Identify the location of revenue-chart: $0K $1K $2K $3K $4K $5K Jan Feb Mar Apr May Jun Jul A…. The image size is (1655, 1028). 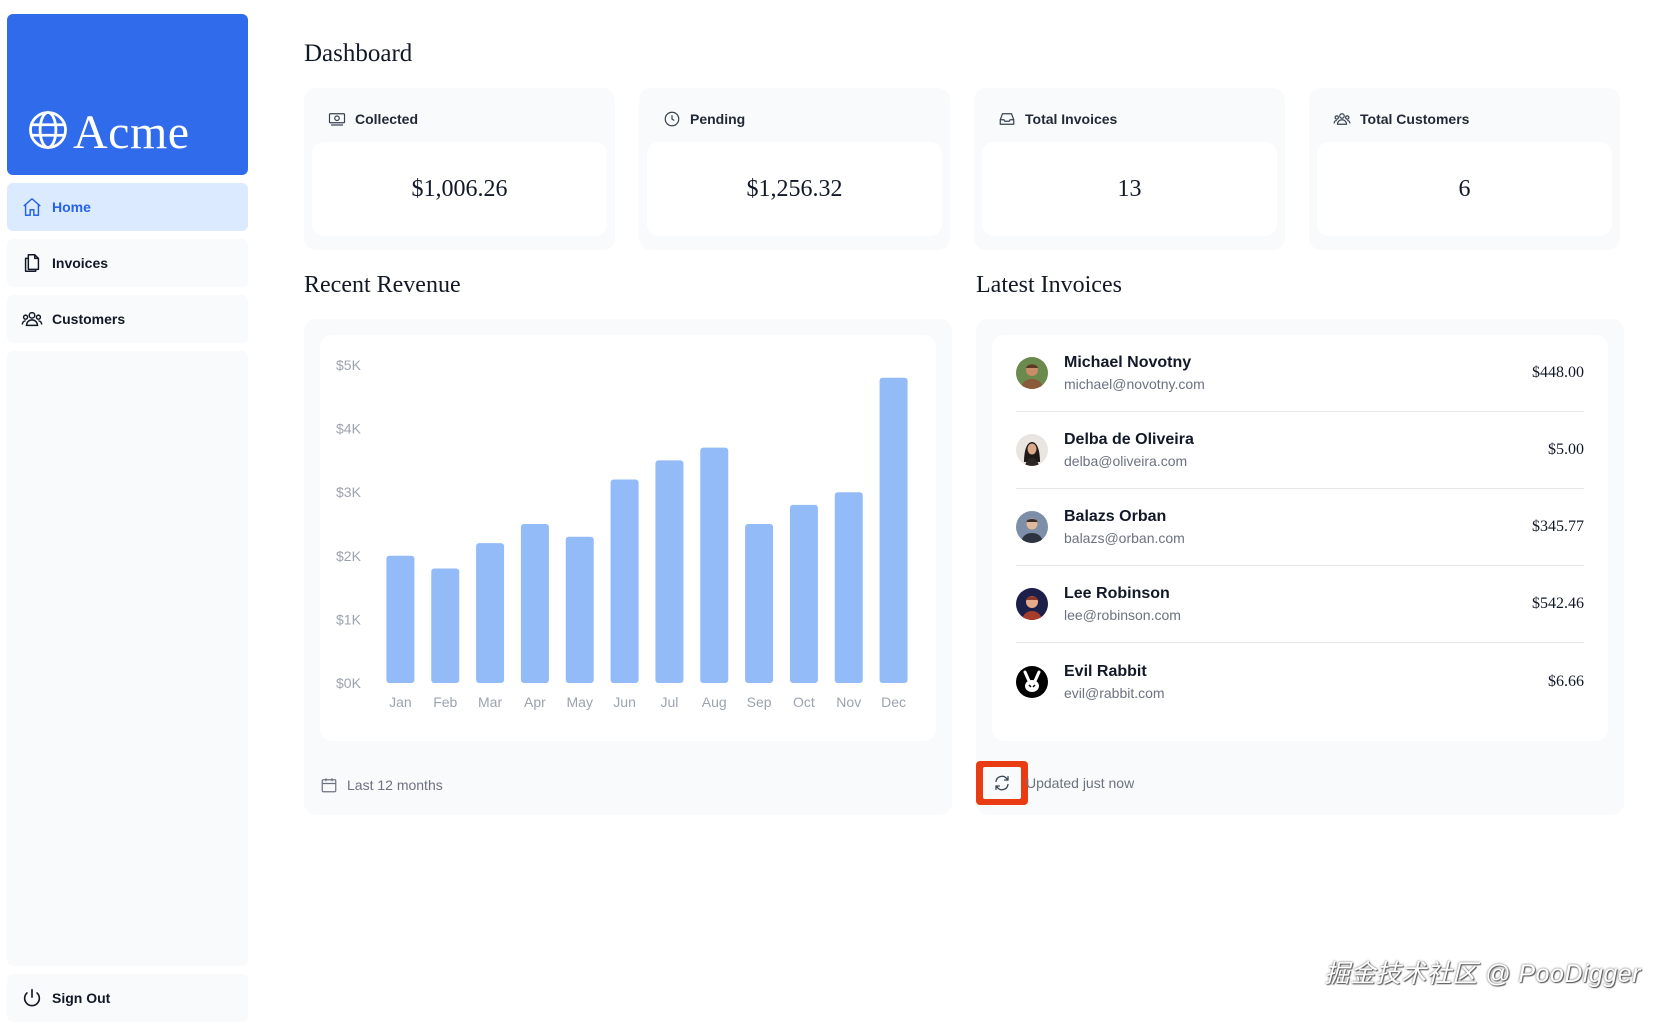
(628, 538).